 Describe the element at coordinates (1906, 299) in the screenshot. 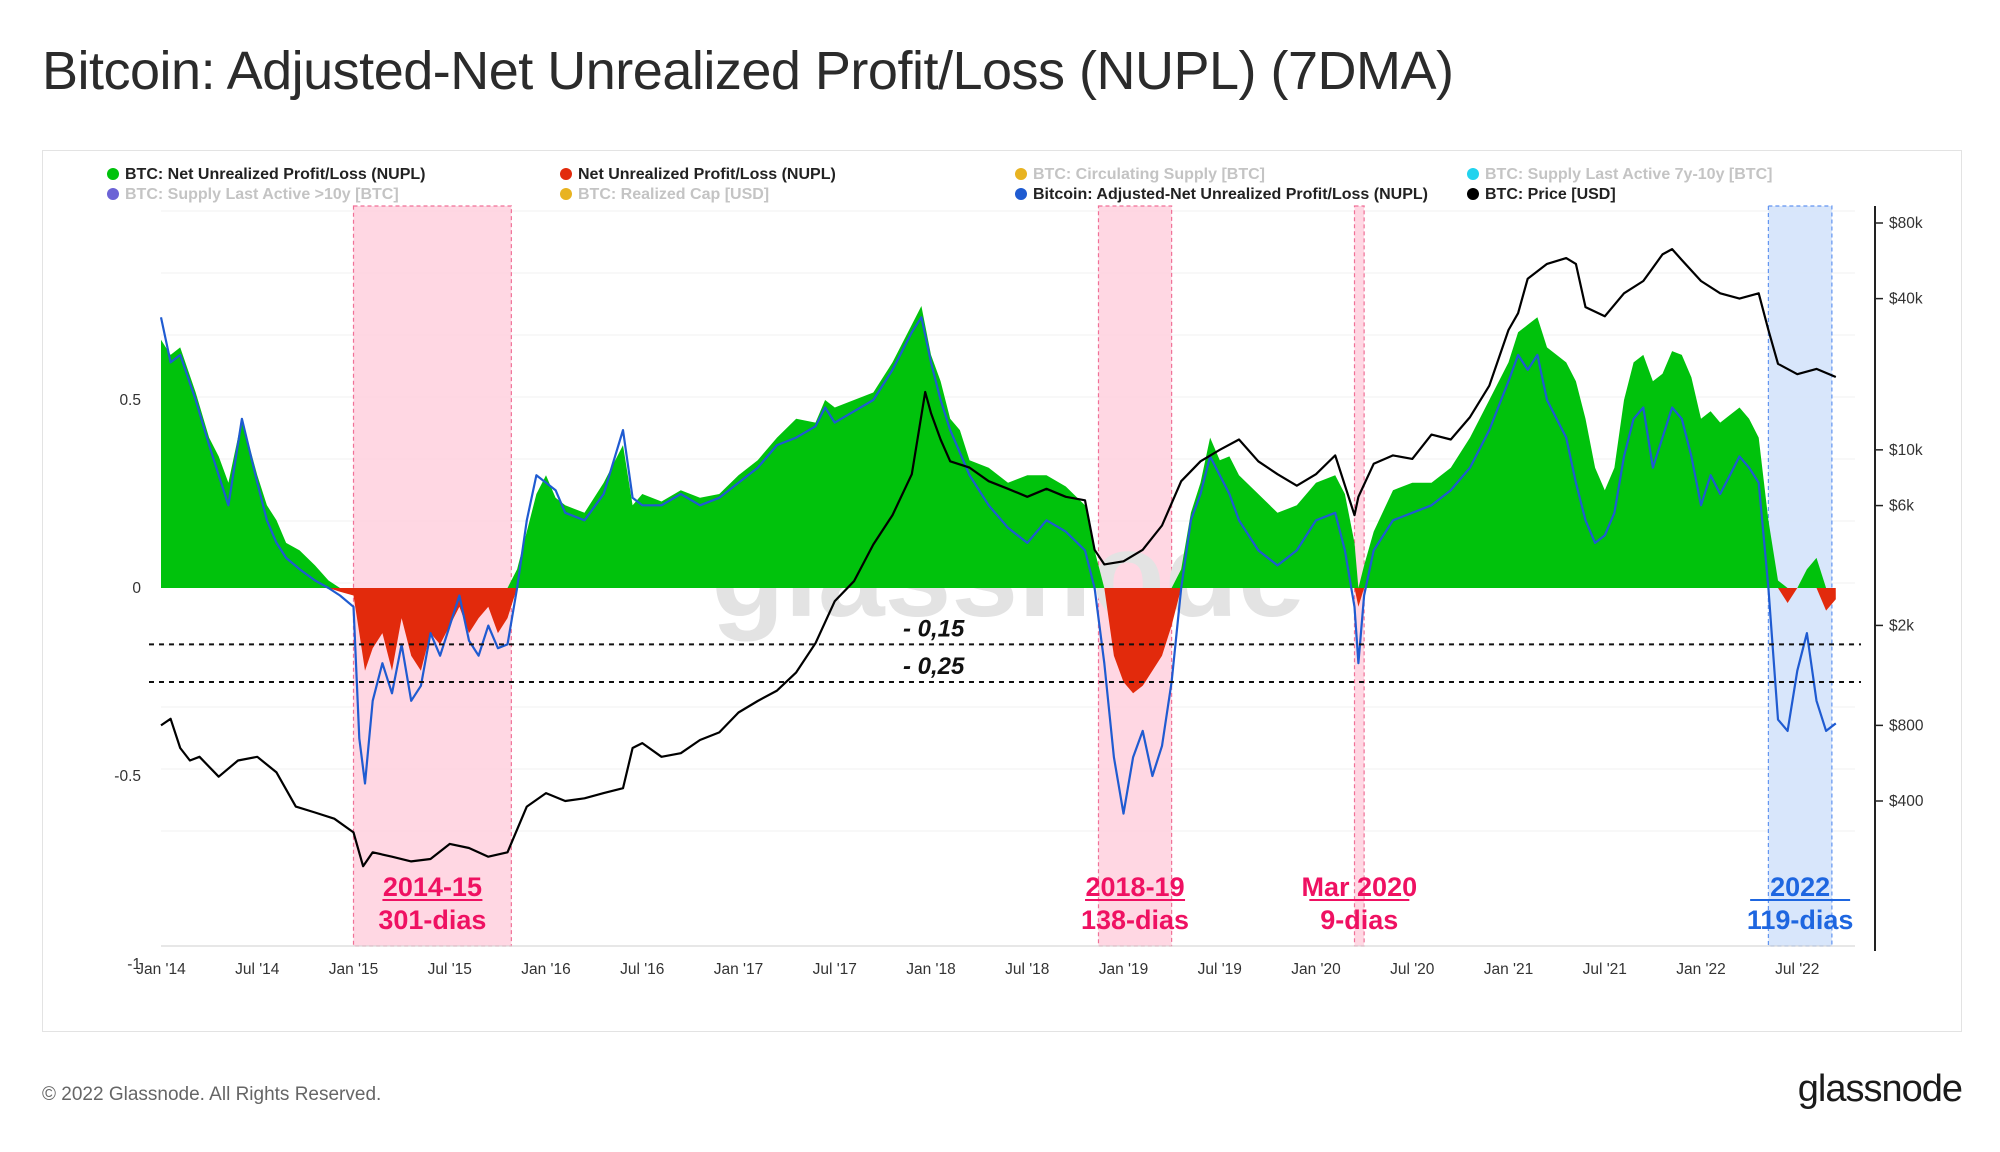

I see `y-right-tick: $40k` at that location.